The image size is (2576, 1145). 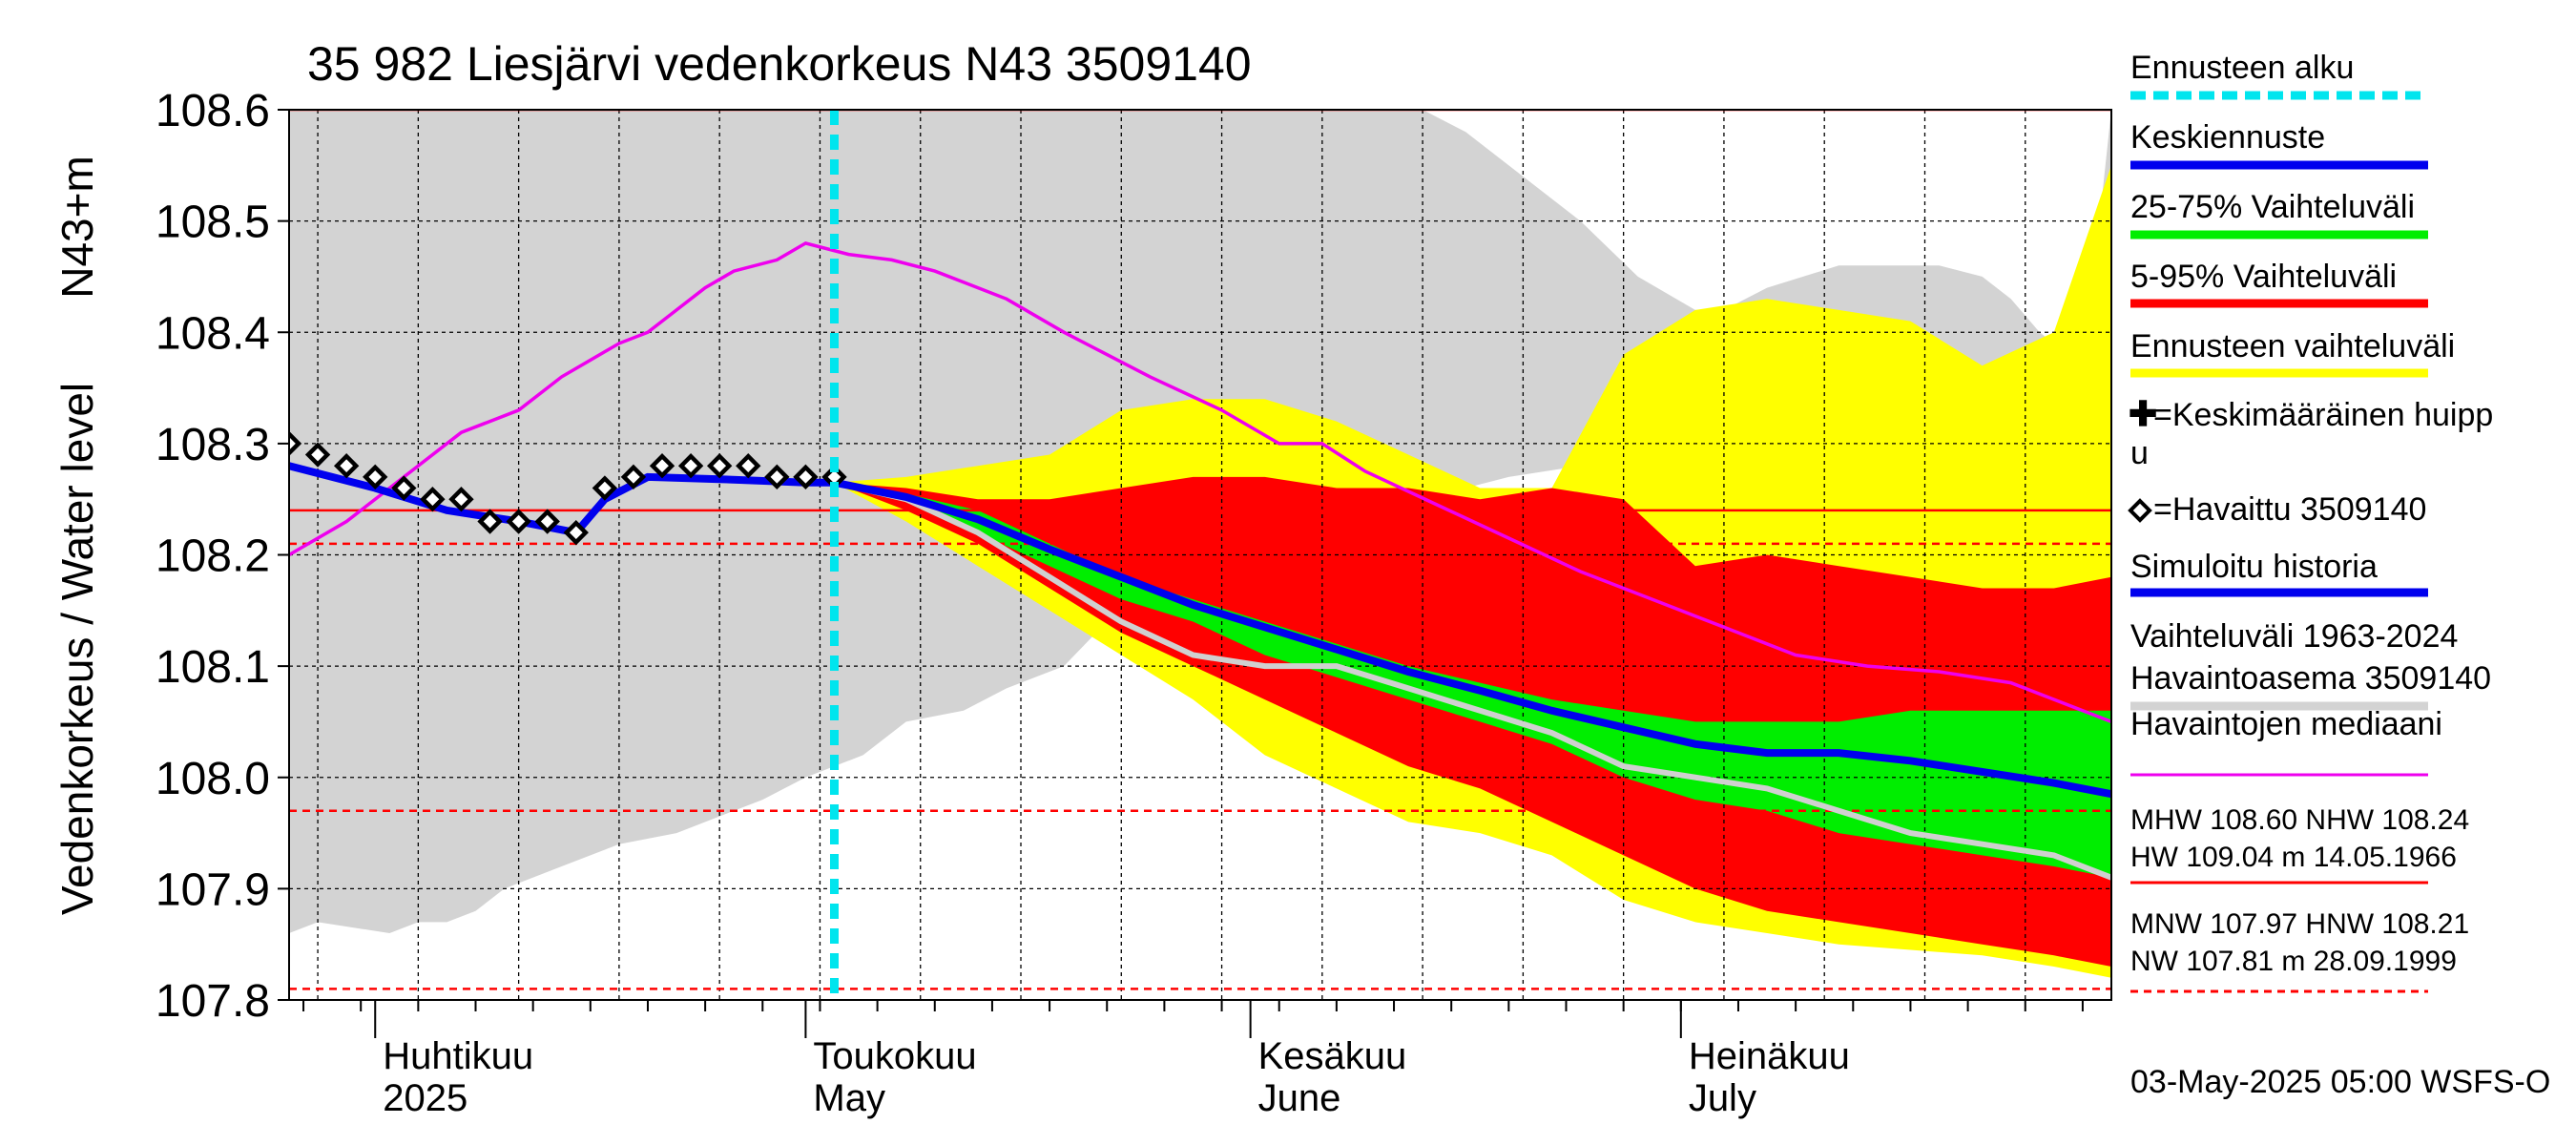 I want to click on y-axis-unit: N43+m, so click(x=77, y=227).